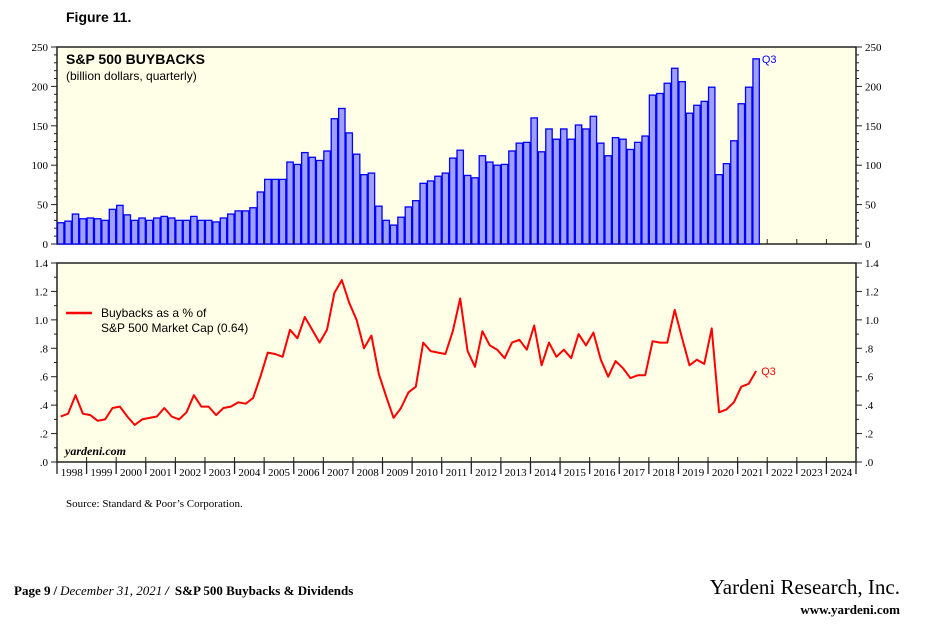 The width and height of the screenshot is (940, 629). Describe the element at coordinates (805, 587) in the screenshot. I see `company-name: Yardeni Research, Inc.` at that location.